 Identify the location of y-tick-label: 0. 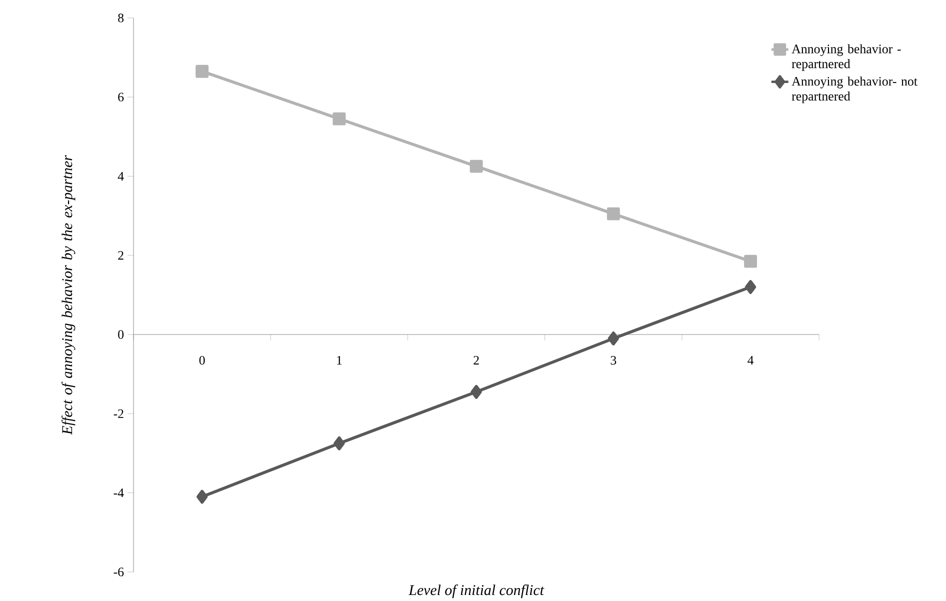
(121, 334).